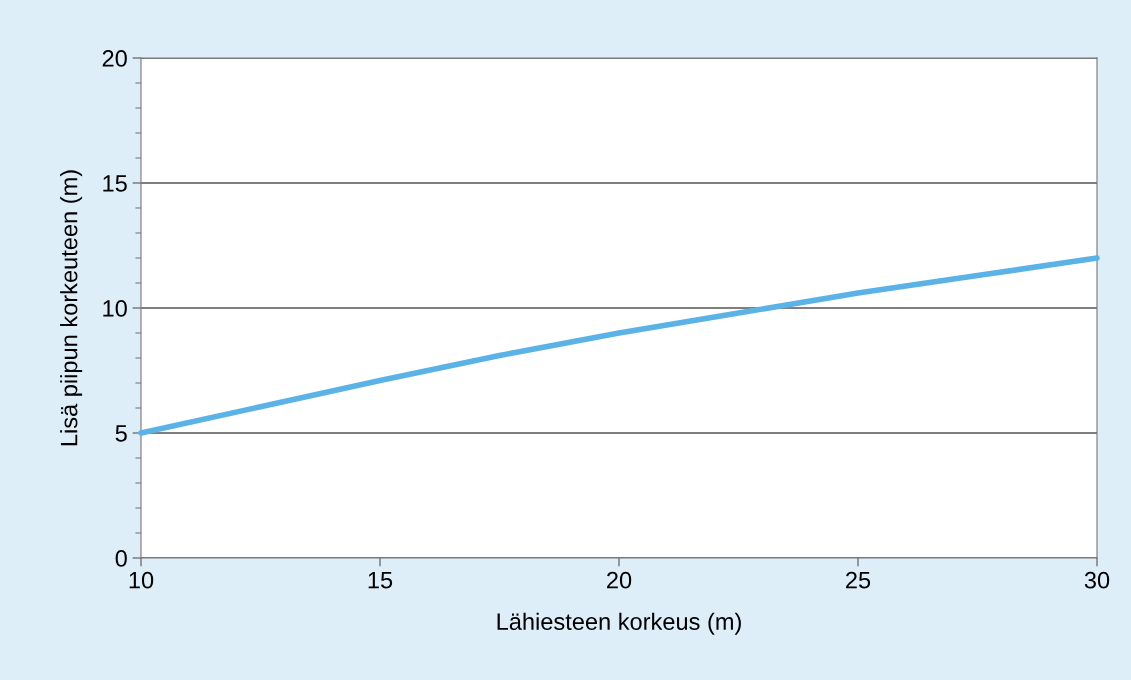  I want to click on x-tick-label: 25, so click(858, 580).